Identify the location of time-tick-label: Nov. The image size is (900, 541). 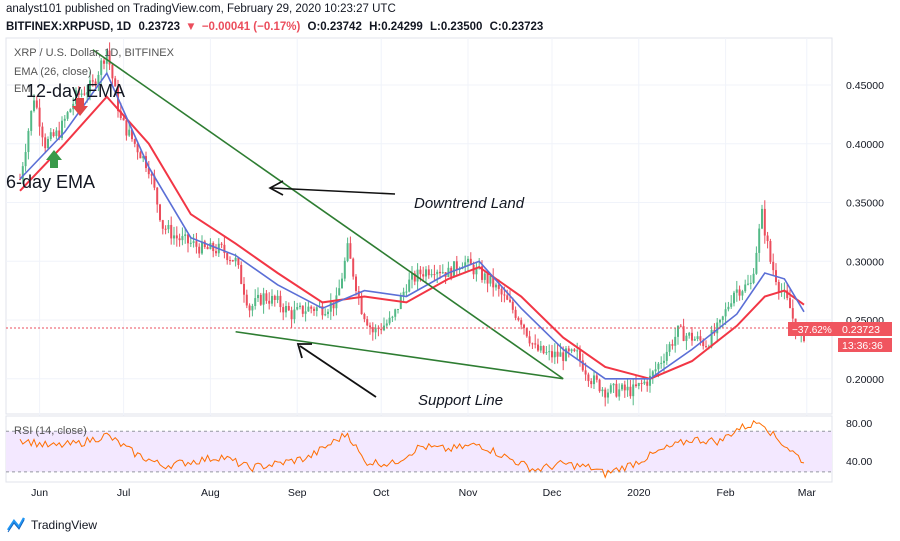
(468, 493).